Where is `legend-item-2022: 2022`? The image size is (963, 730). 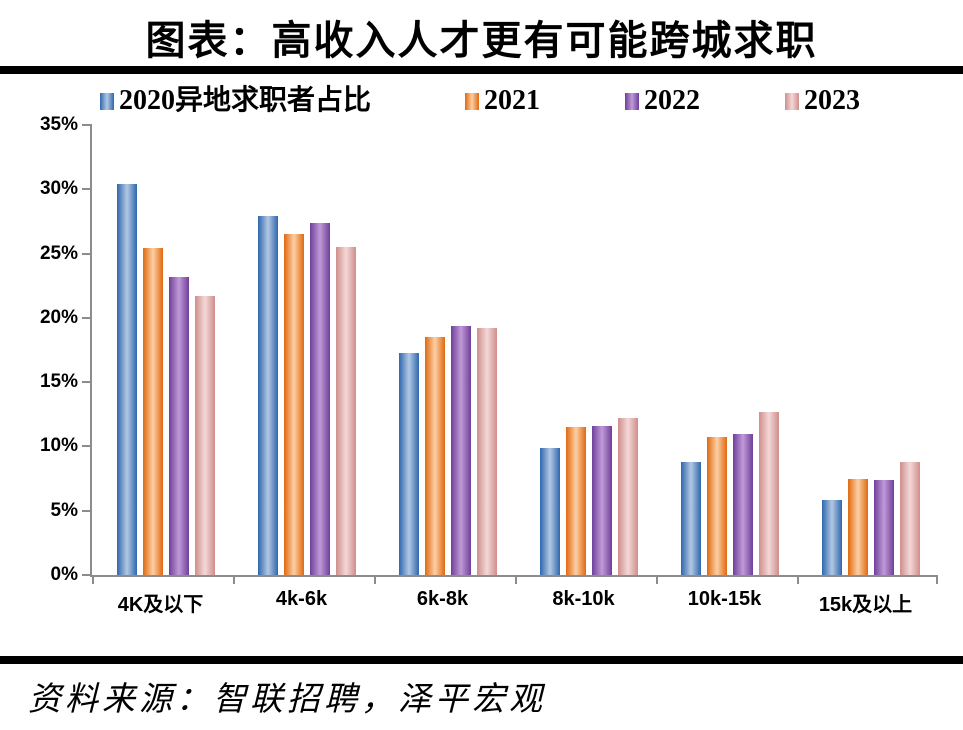 legend-item-2022: 2022 is located at coordinates (662, 101).